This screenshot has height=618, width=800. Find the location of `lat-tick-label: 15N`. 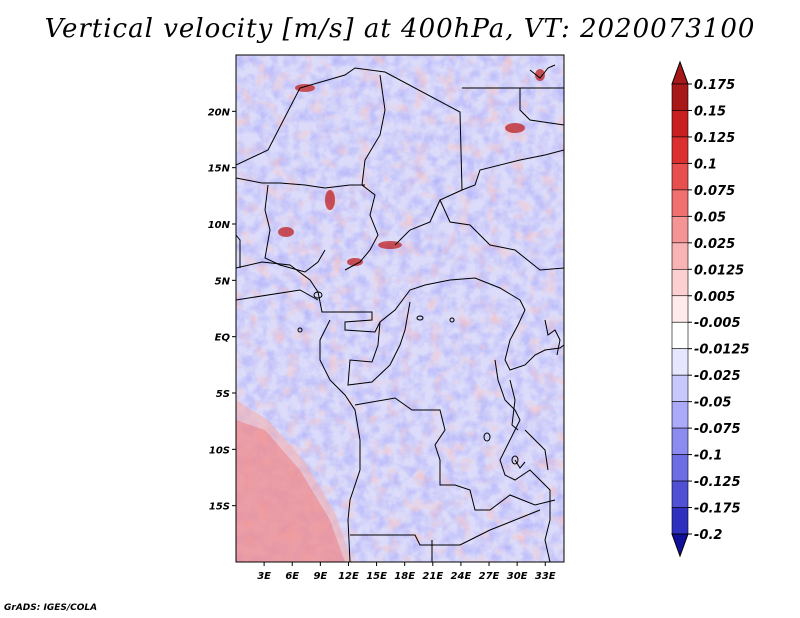

lat-tick-label: 15N is located at coordinates (219, 169).